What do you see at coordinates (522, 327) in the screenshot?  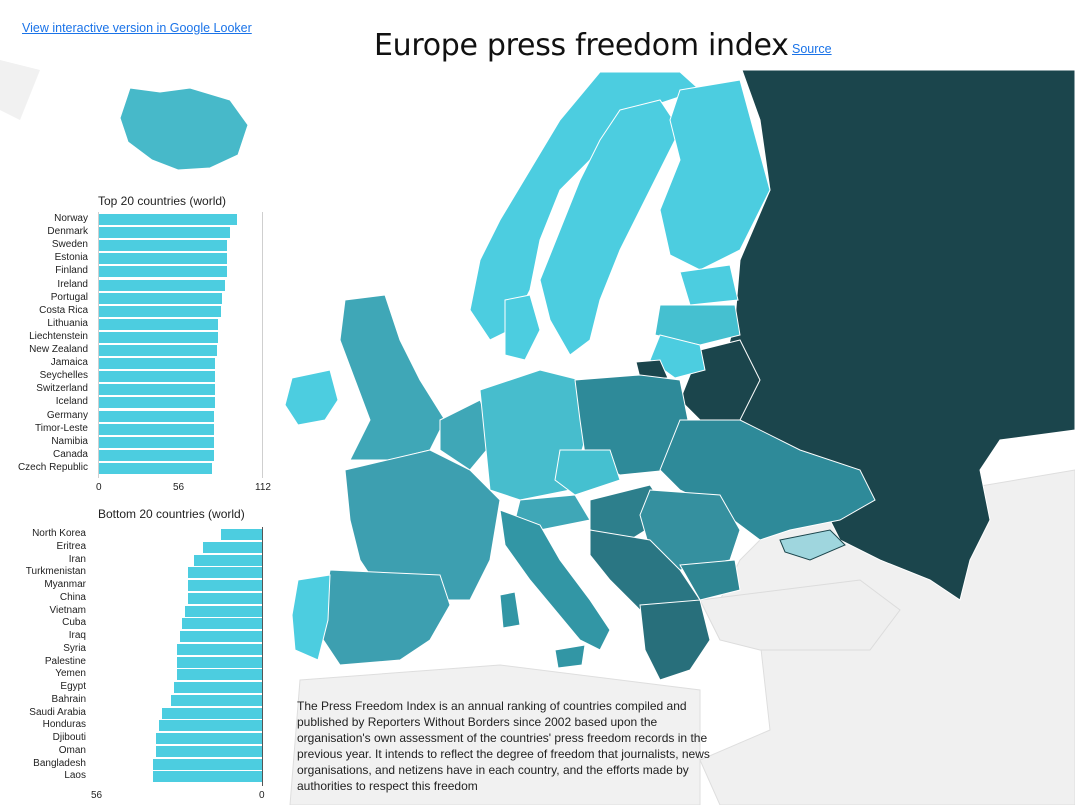 I see `country-denmark` at bounding box center [522, 327].